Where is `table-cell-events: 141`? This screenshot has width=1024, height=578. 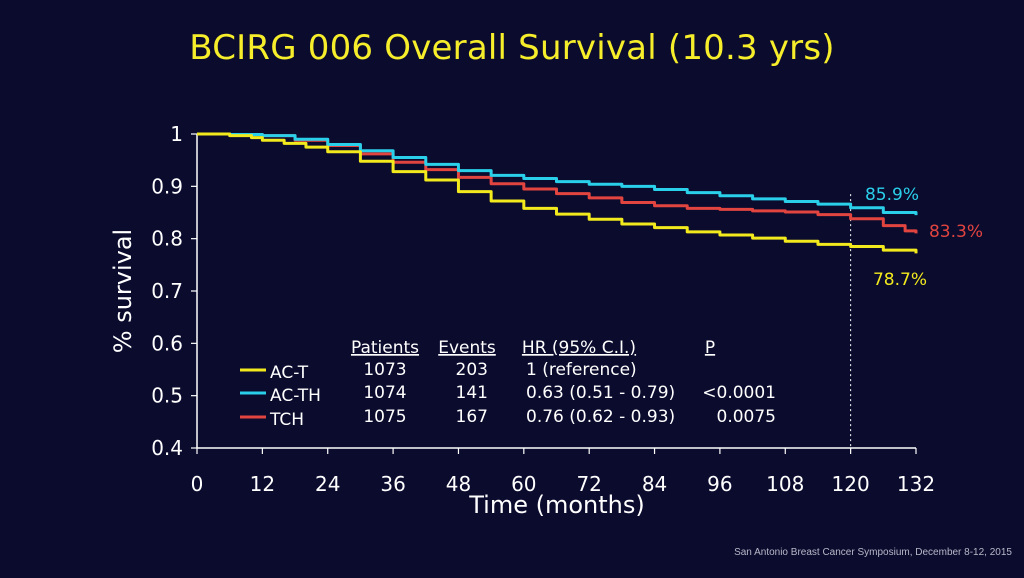 table-cell-events: 141 is located at coordinates (472, 393).